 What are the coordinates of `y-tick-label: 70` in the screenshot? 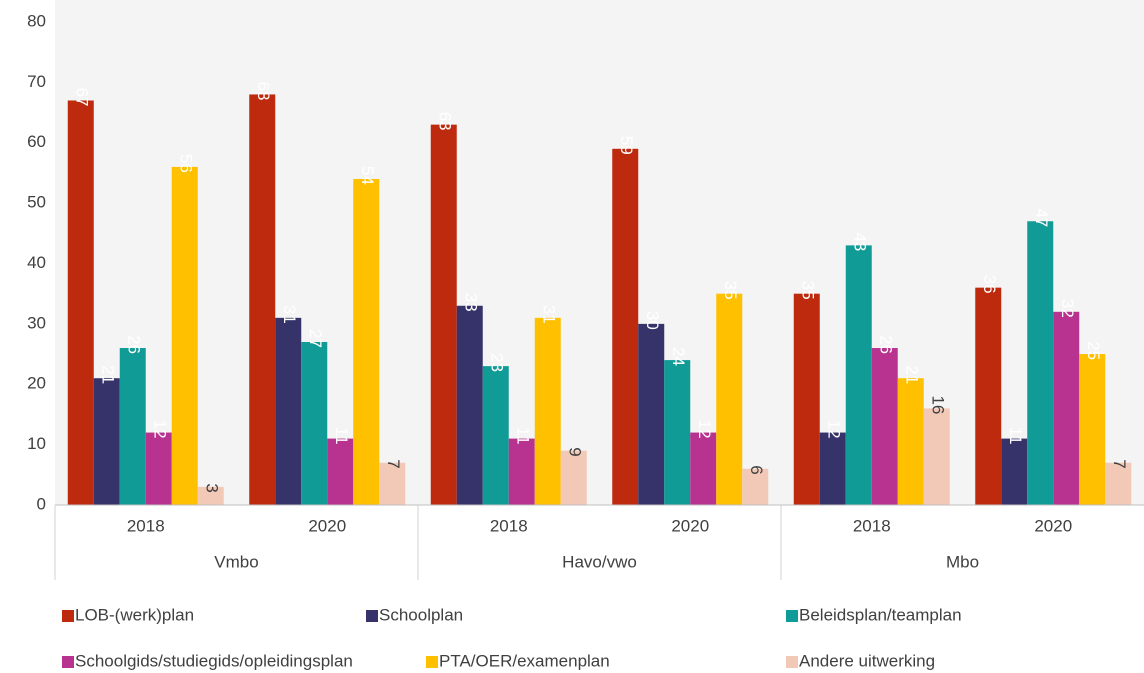 It's located at (36, 81).